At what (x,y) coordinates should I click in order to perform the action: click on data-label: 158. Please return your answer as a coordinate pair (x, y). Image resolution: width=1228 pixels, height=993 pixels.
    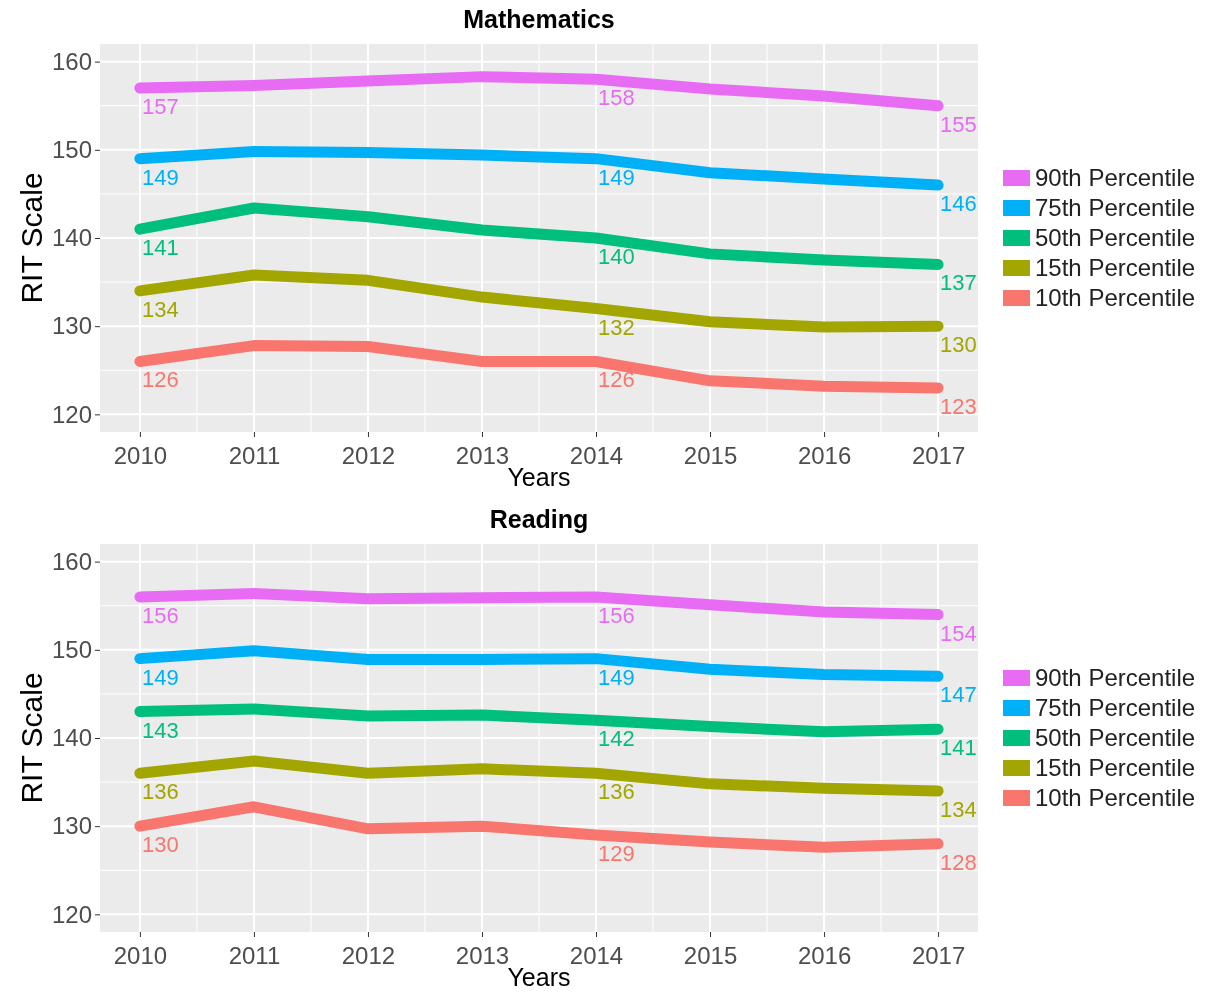
    Looking at the image, I should click on (616, 98).